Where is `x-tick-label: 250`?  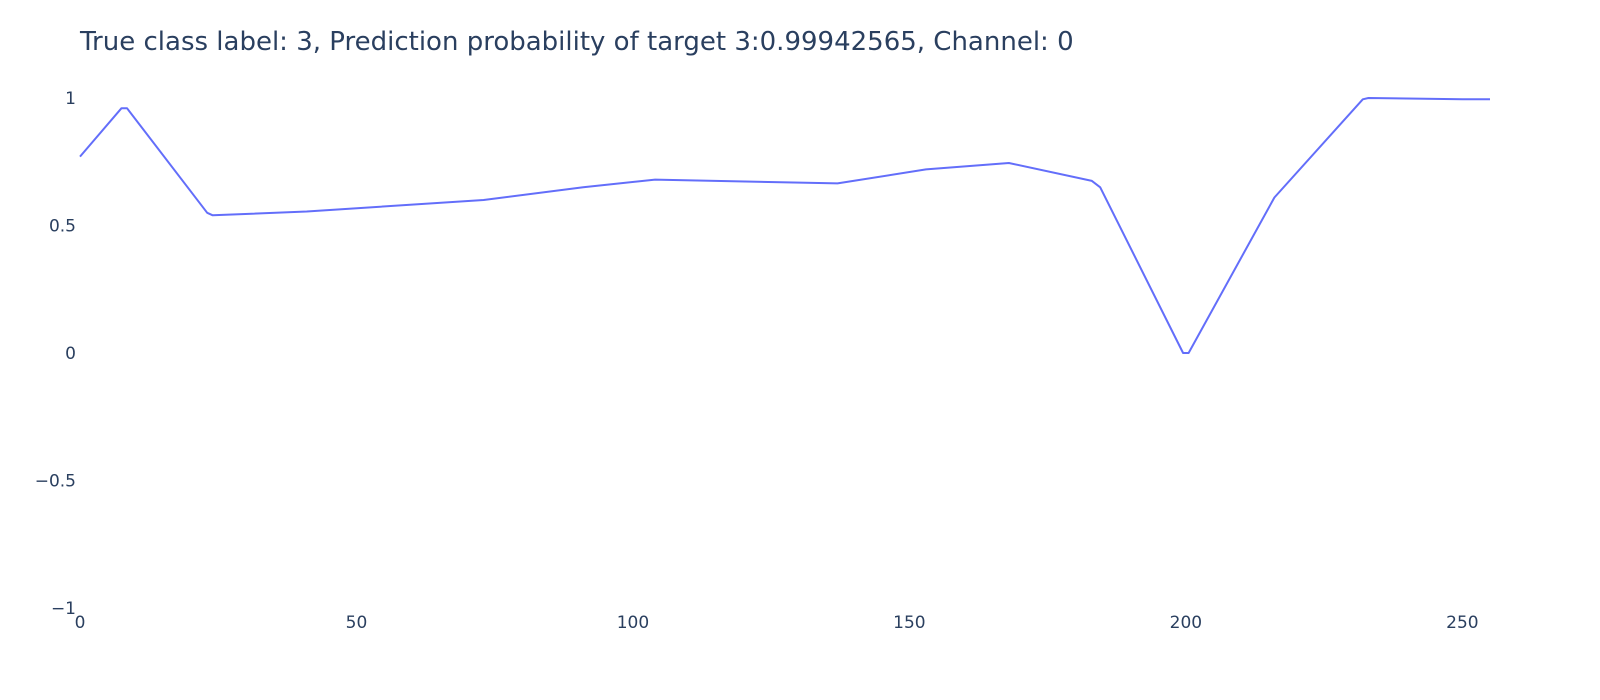
x-tick-label: 250 is located at coordinates (1462, 623).